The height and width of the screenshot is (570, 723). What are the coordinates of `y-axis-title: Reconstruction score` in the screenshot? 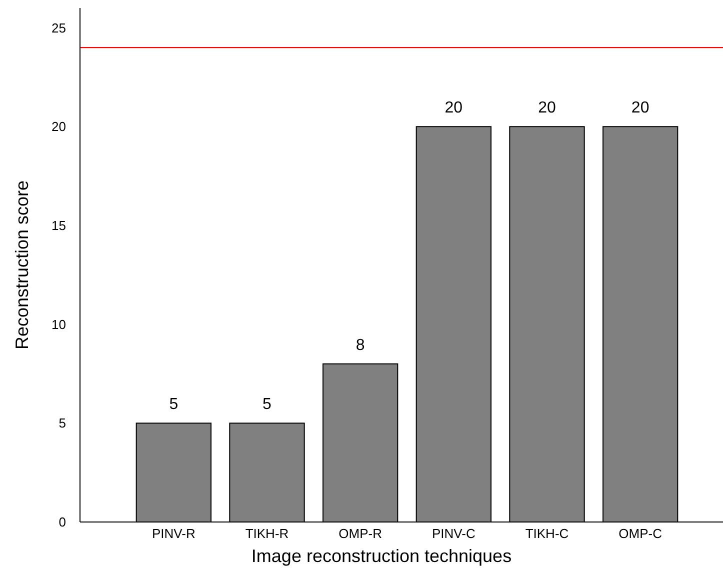 It's located at (22, 265).